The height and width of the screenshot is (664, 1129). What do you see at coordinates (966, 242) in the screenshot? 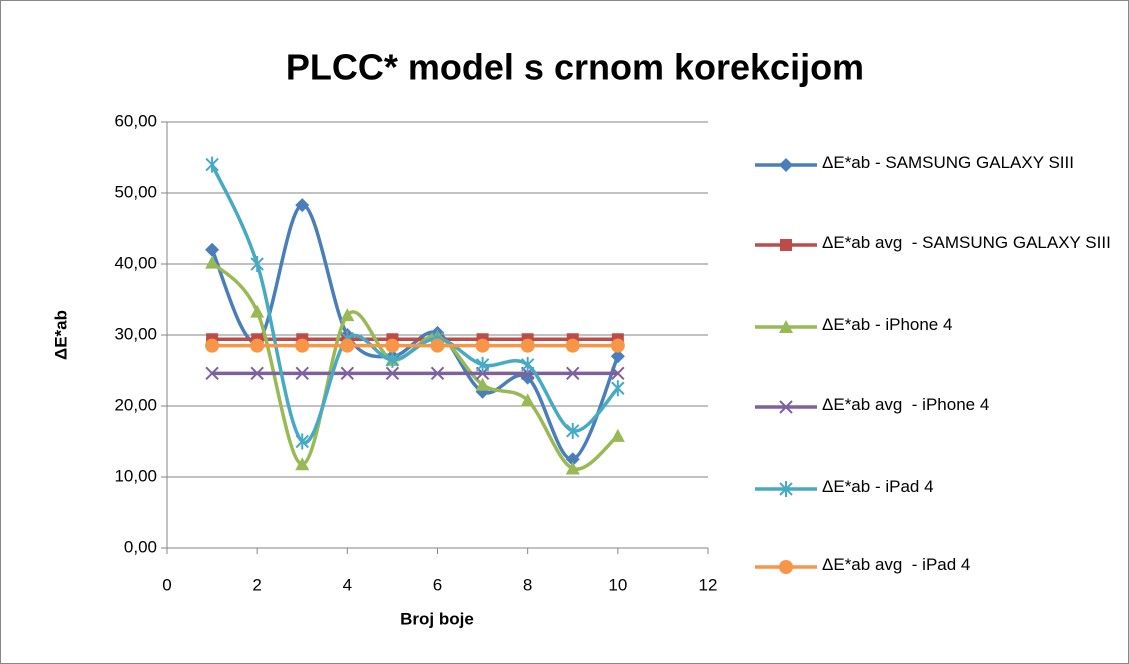
I see `legend-label: ΔE*ab avg - SAMSUNG GALAXY SIII` at bounding box center [966, 242].